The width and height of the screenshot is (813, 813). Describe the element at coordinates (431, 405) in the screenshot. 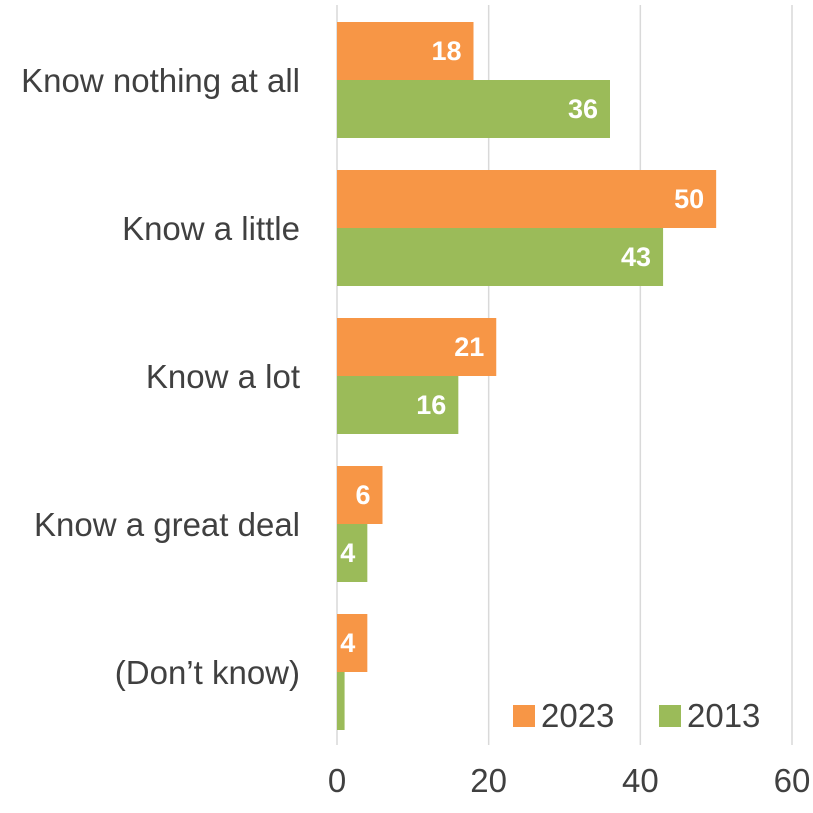

I see `data-label: 16` at that location.